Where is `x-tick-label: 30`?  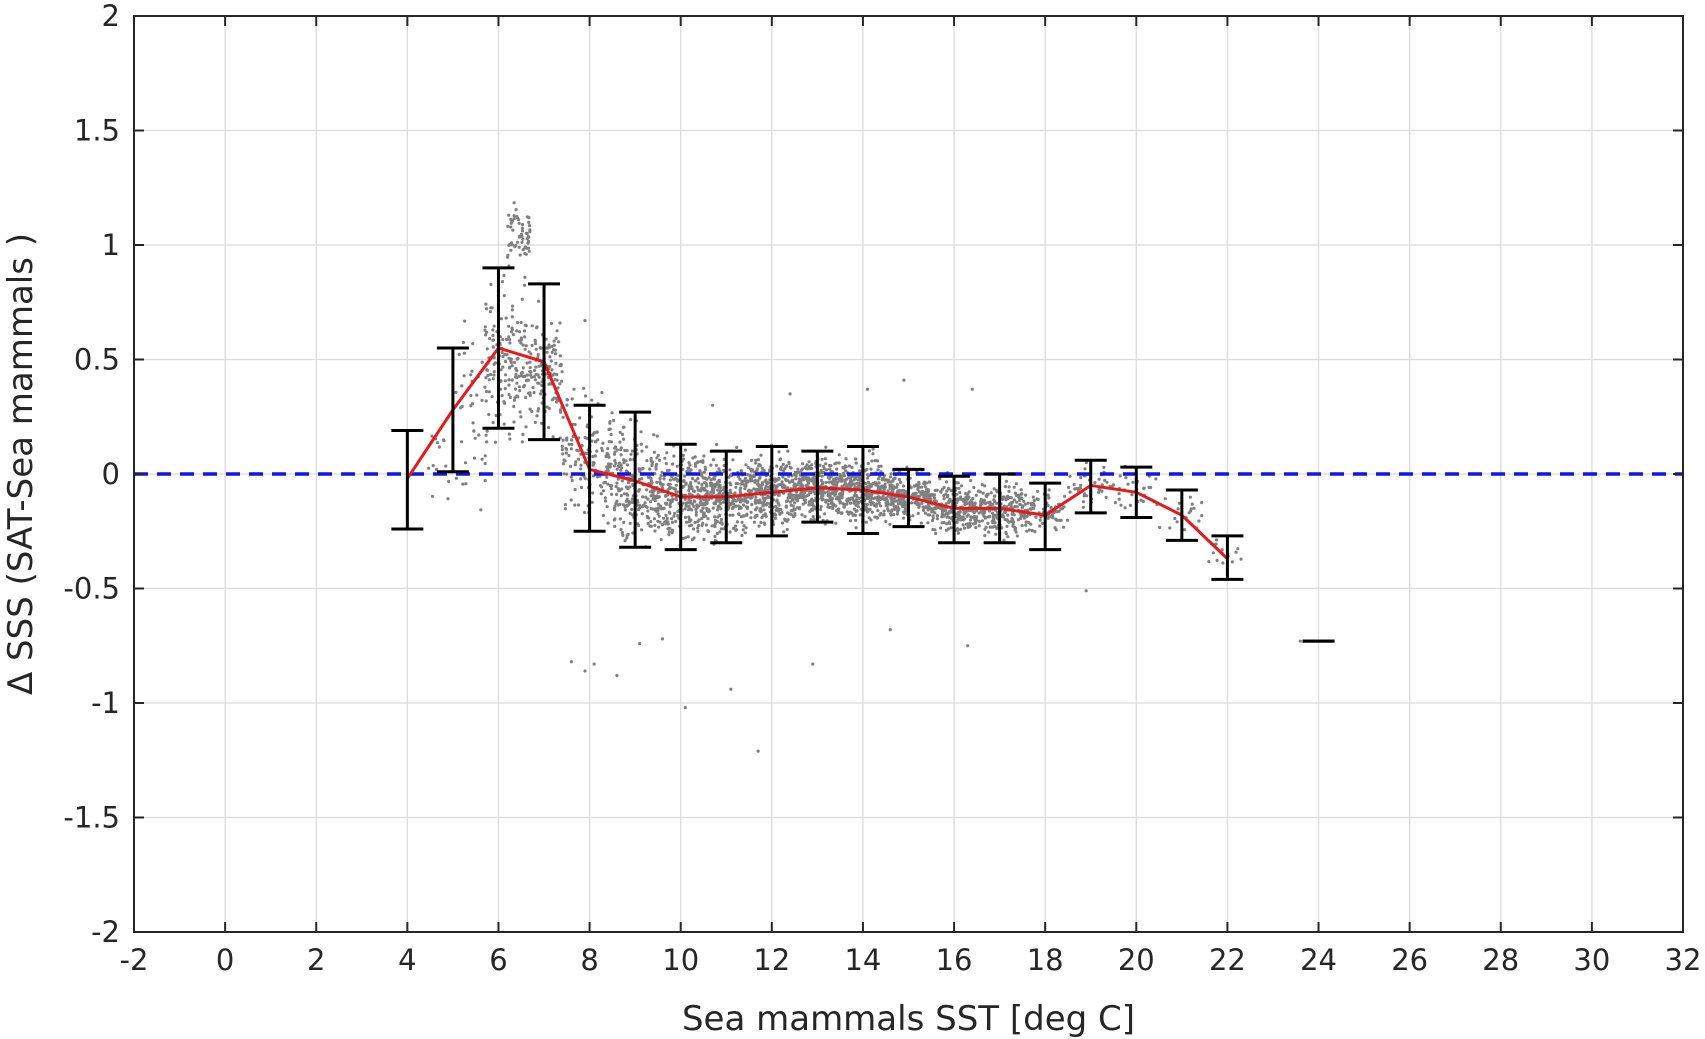 x-tick-label: 30 is located at coordinates (1591, 960).